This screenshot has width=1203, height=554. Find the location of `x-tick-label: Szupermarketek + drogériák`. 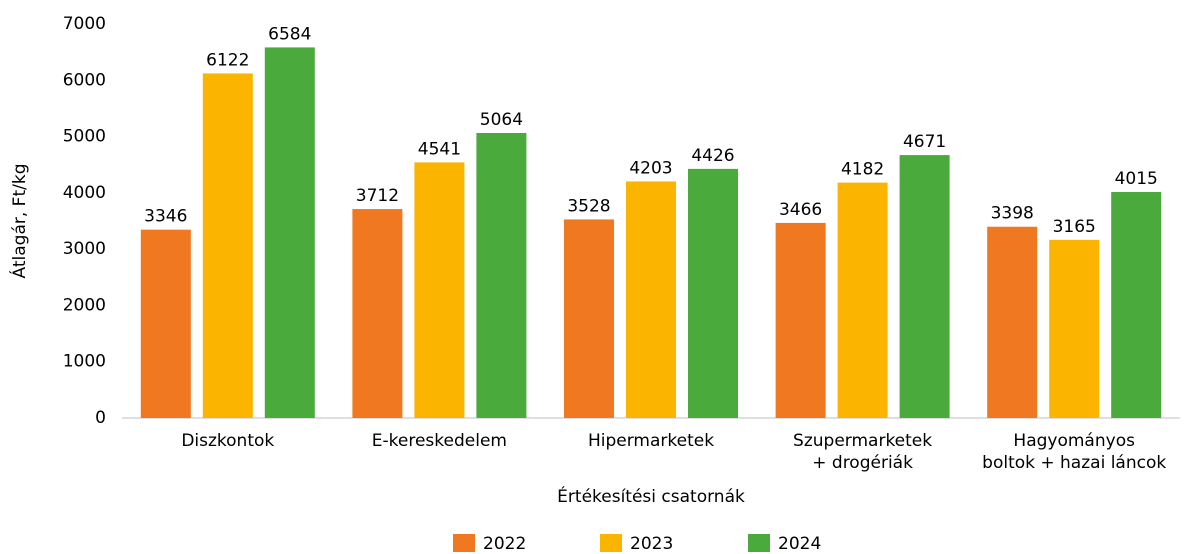

x-tick-label: Szupermarketek + drogériák is located at coordinates (863, 452).